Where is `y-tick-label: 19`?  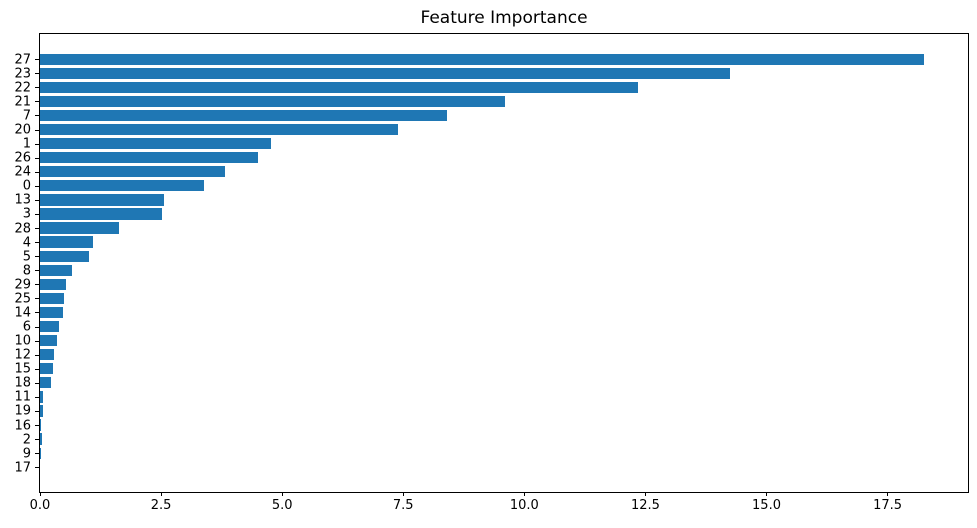 y-tick-label: 19 is located at coordinates (22, 411).